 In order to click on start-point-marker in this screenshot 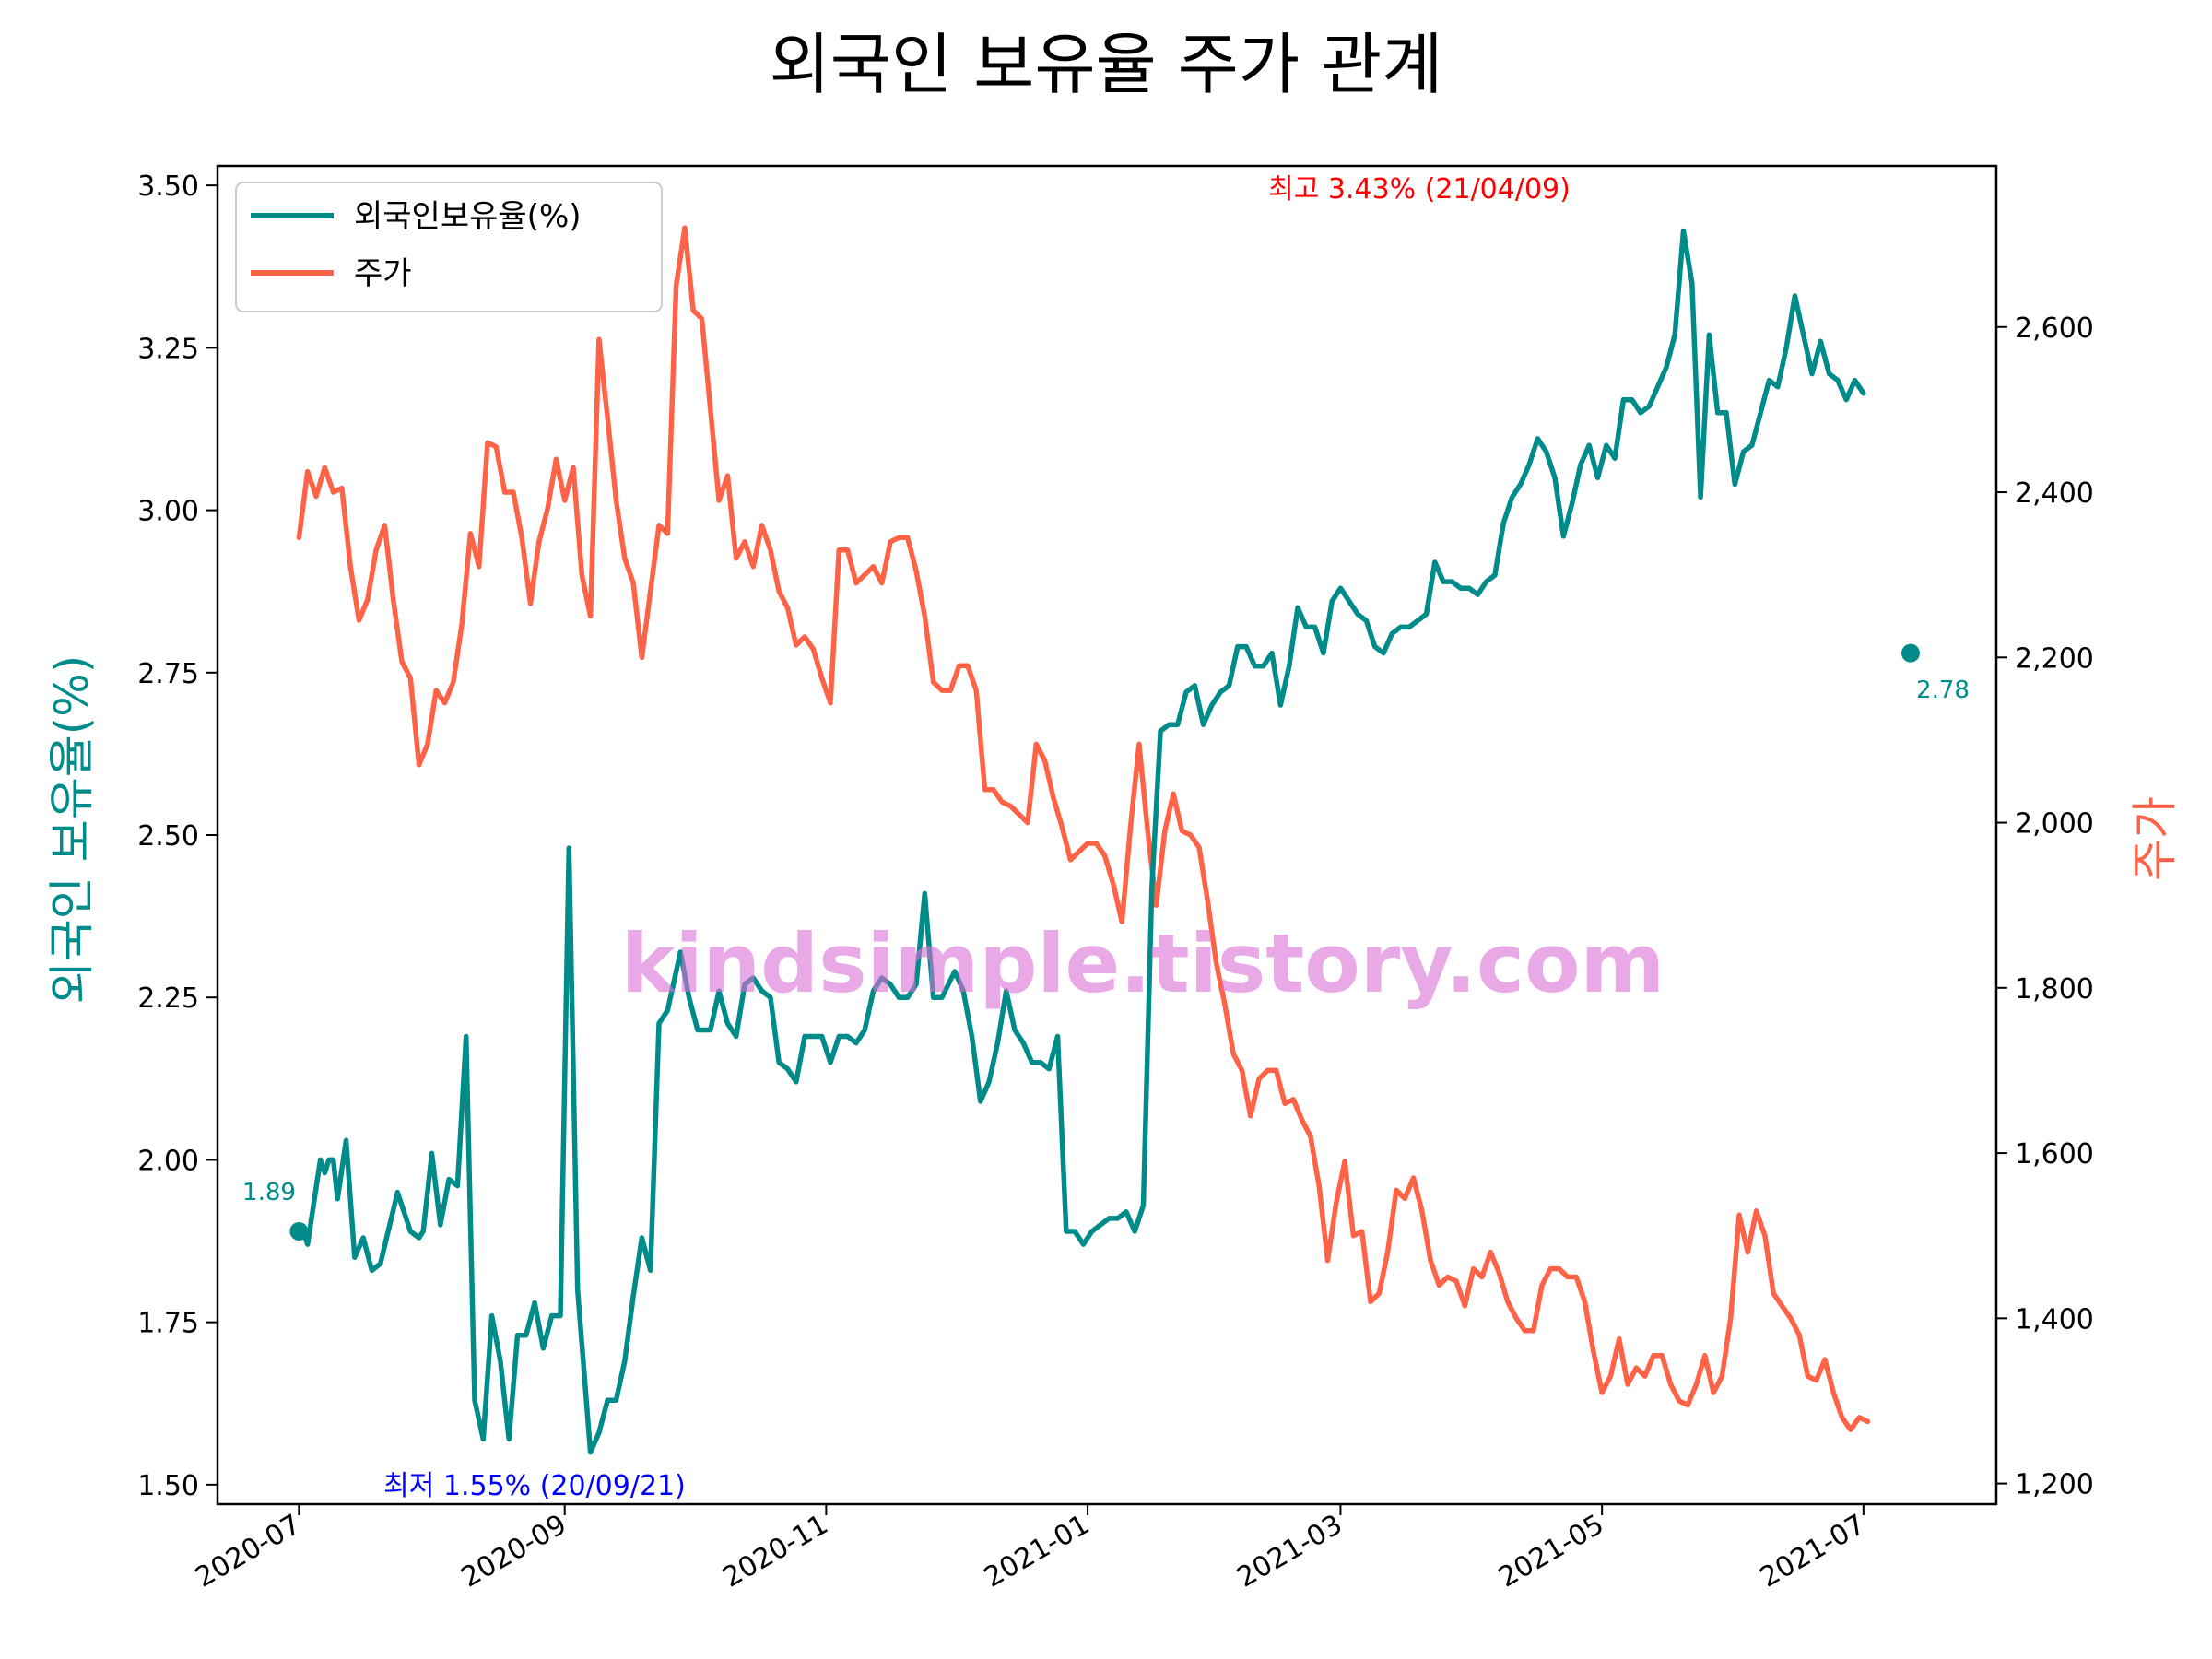, I will do `click(299, 1231)`.